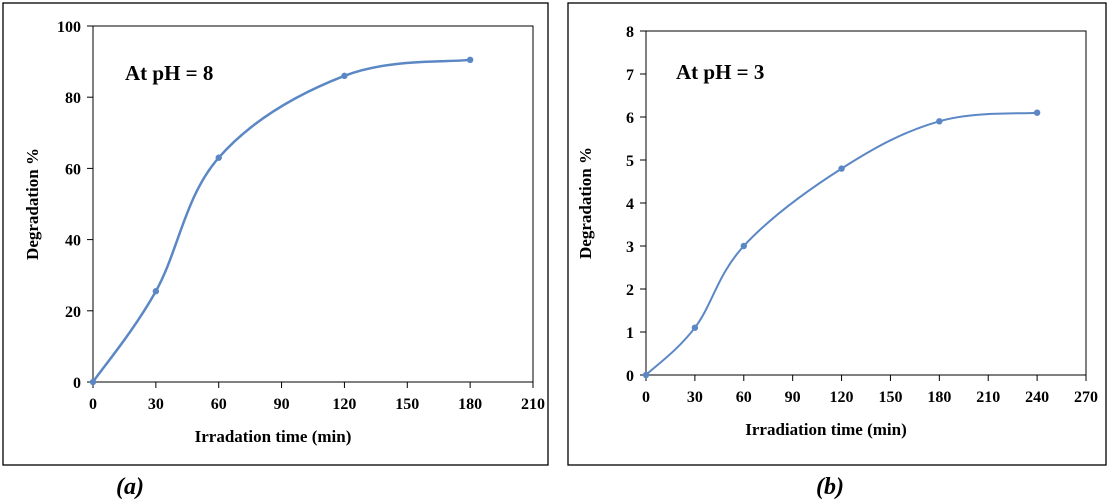 The image size is (1110, 502). I want to click on panel-a-x-tick-label: 30, so click(156, 404).